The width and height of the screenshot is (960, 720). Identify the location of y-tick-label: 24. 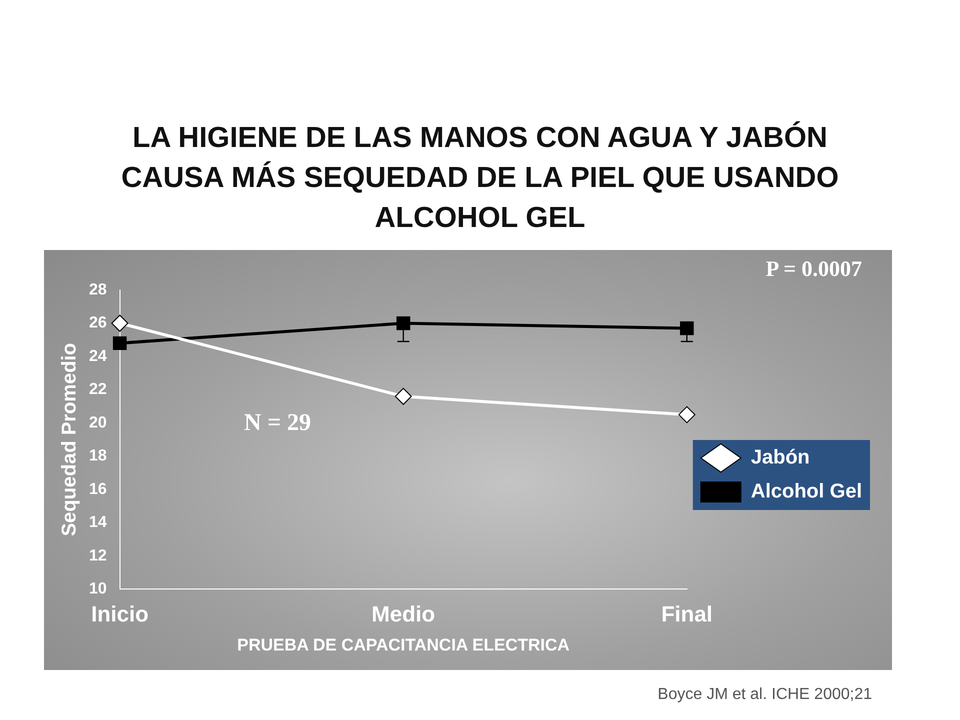
(98, 356).